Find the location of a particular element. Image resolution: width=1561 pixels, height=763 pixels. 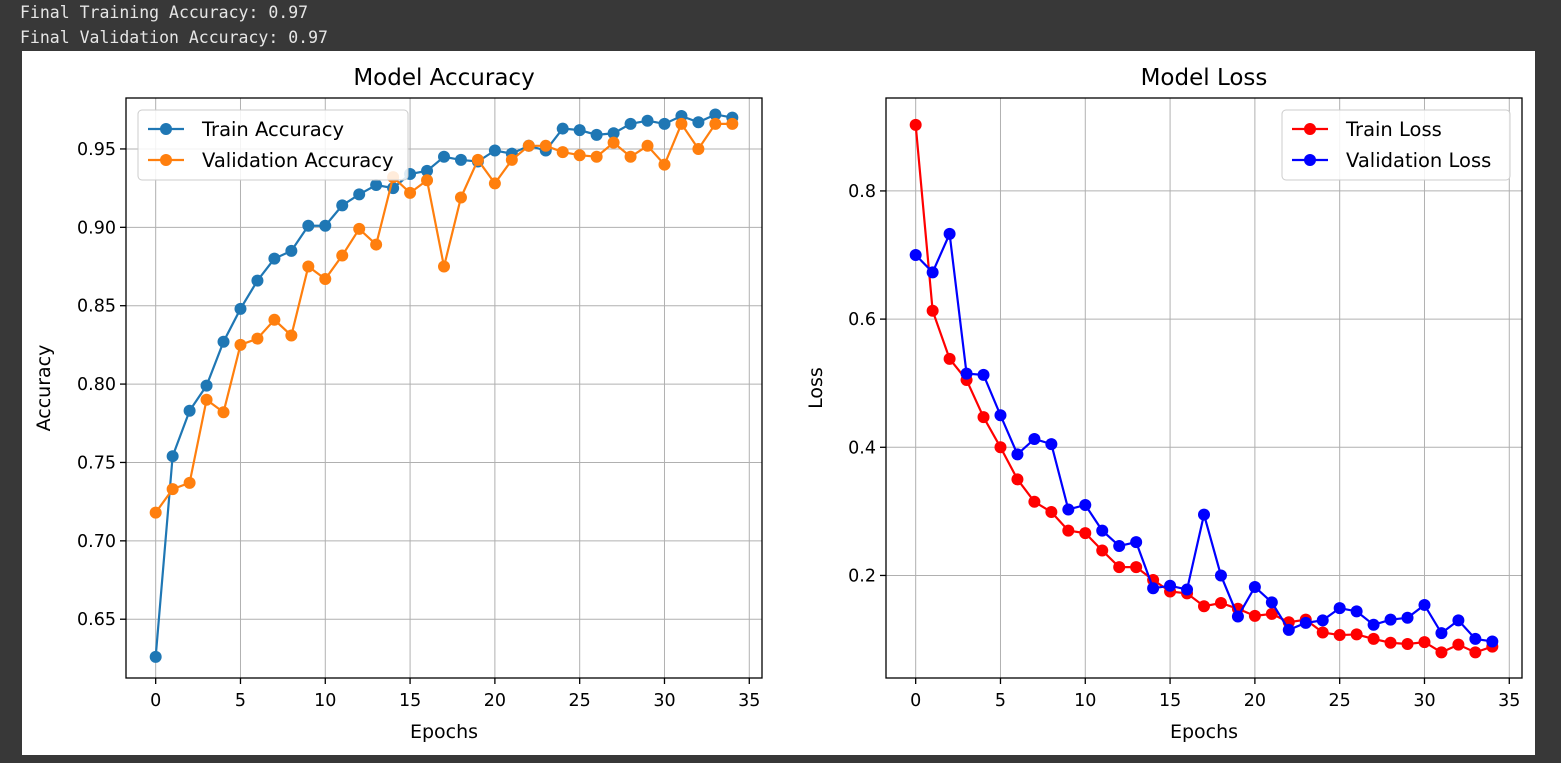

loss-y-tick-label: 0.6 is located at coordinates (862, 320).